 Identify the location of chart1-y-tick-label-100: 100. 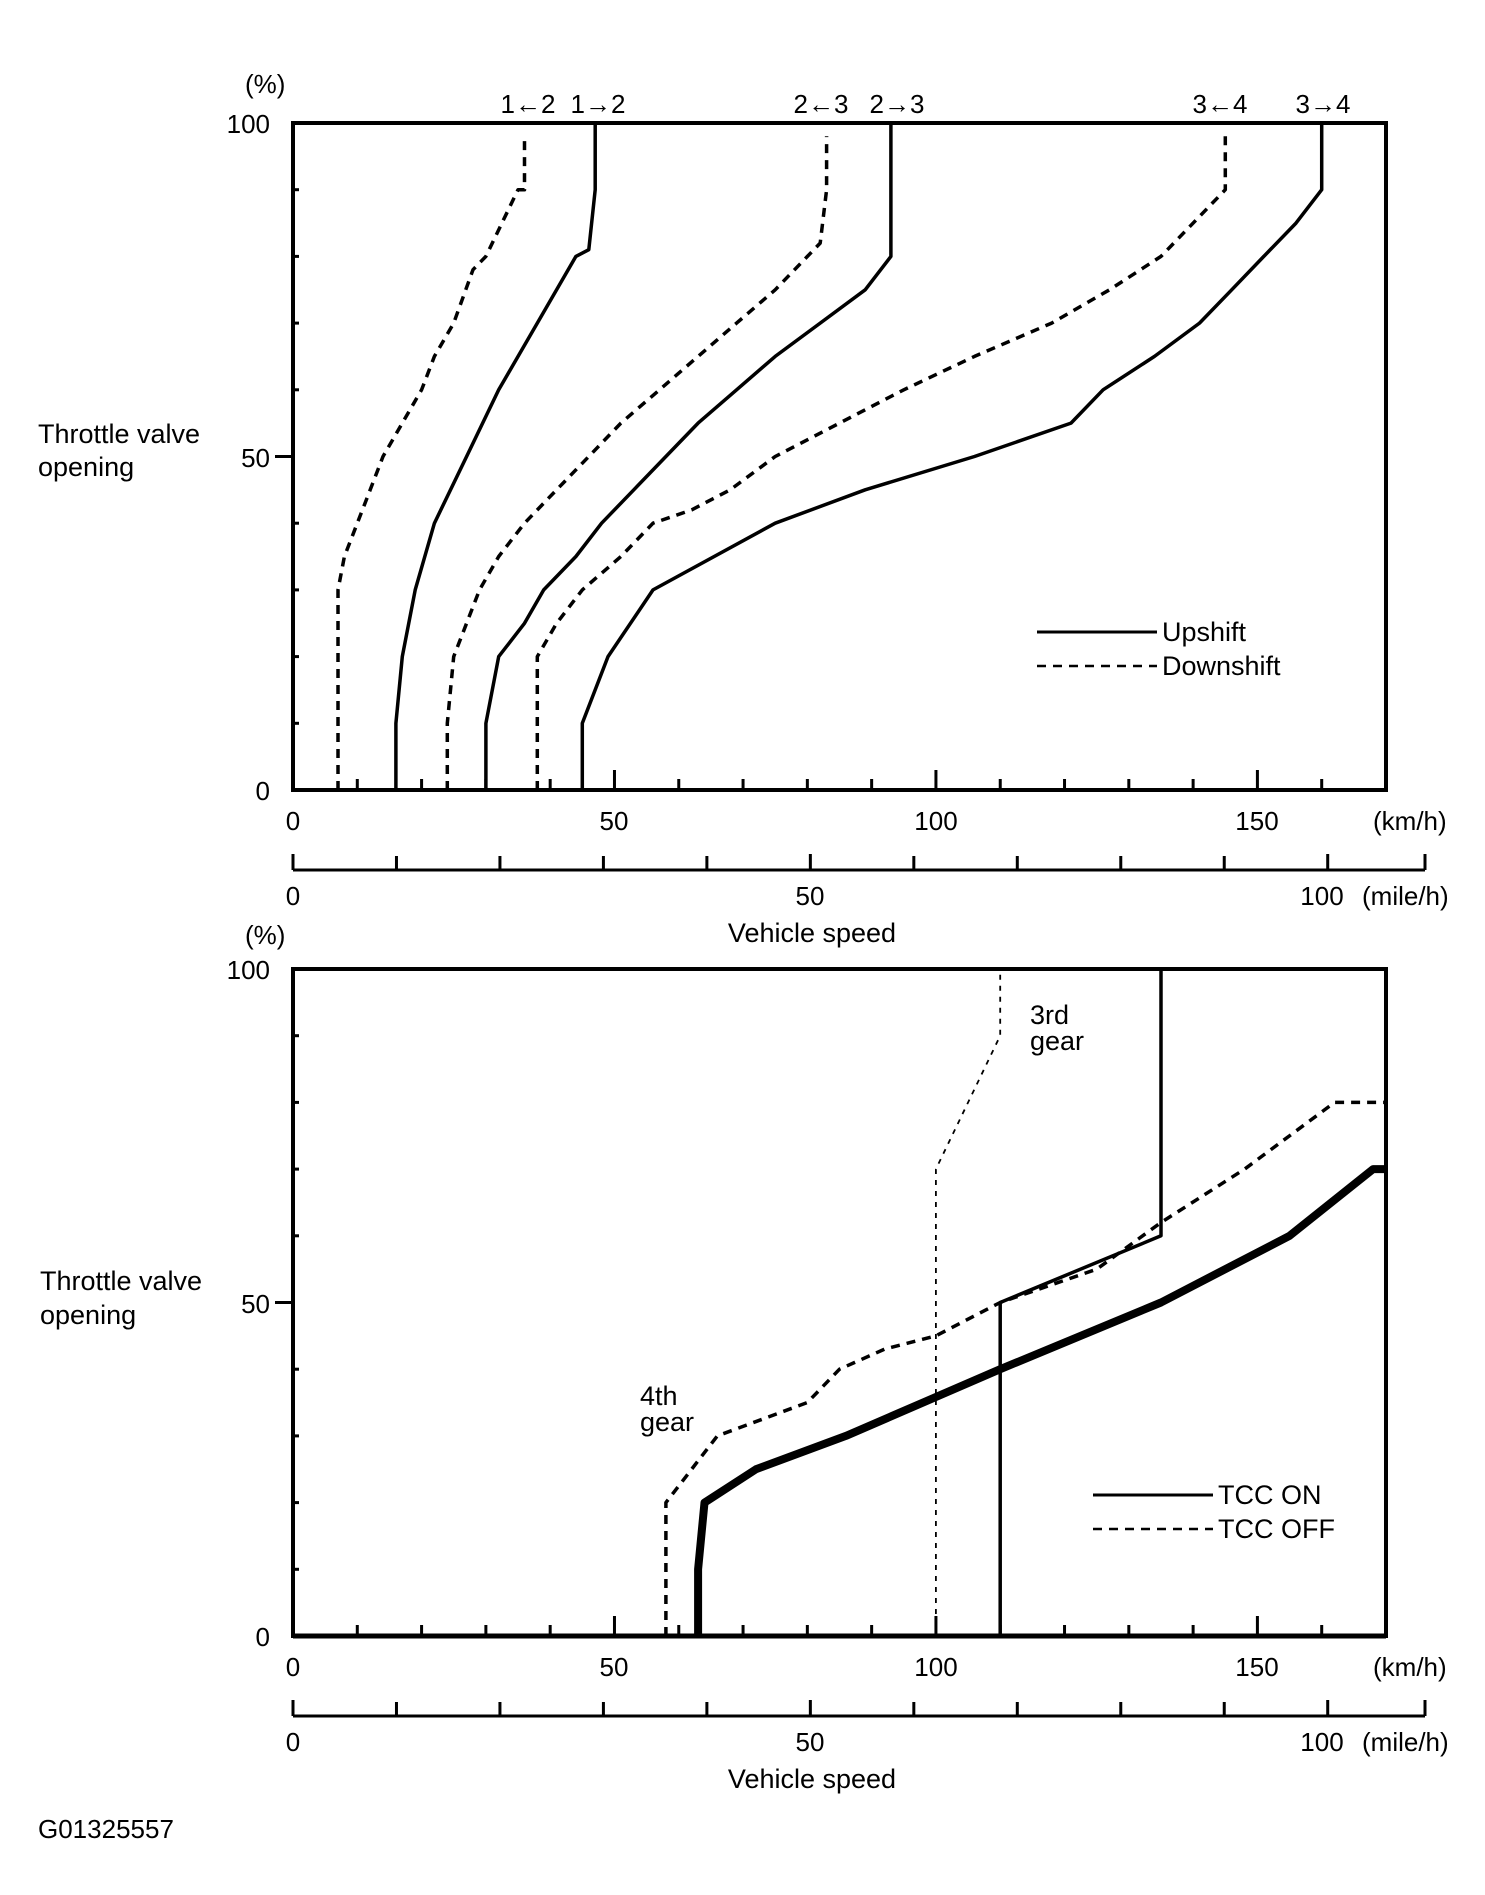
(248, 124).